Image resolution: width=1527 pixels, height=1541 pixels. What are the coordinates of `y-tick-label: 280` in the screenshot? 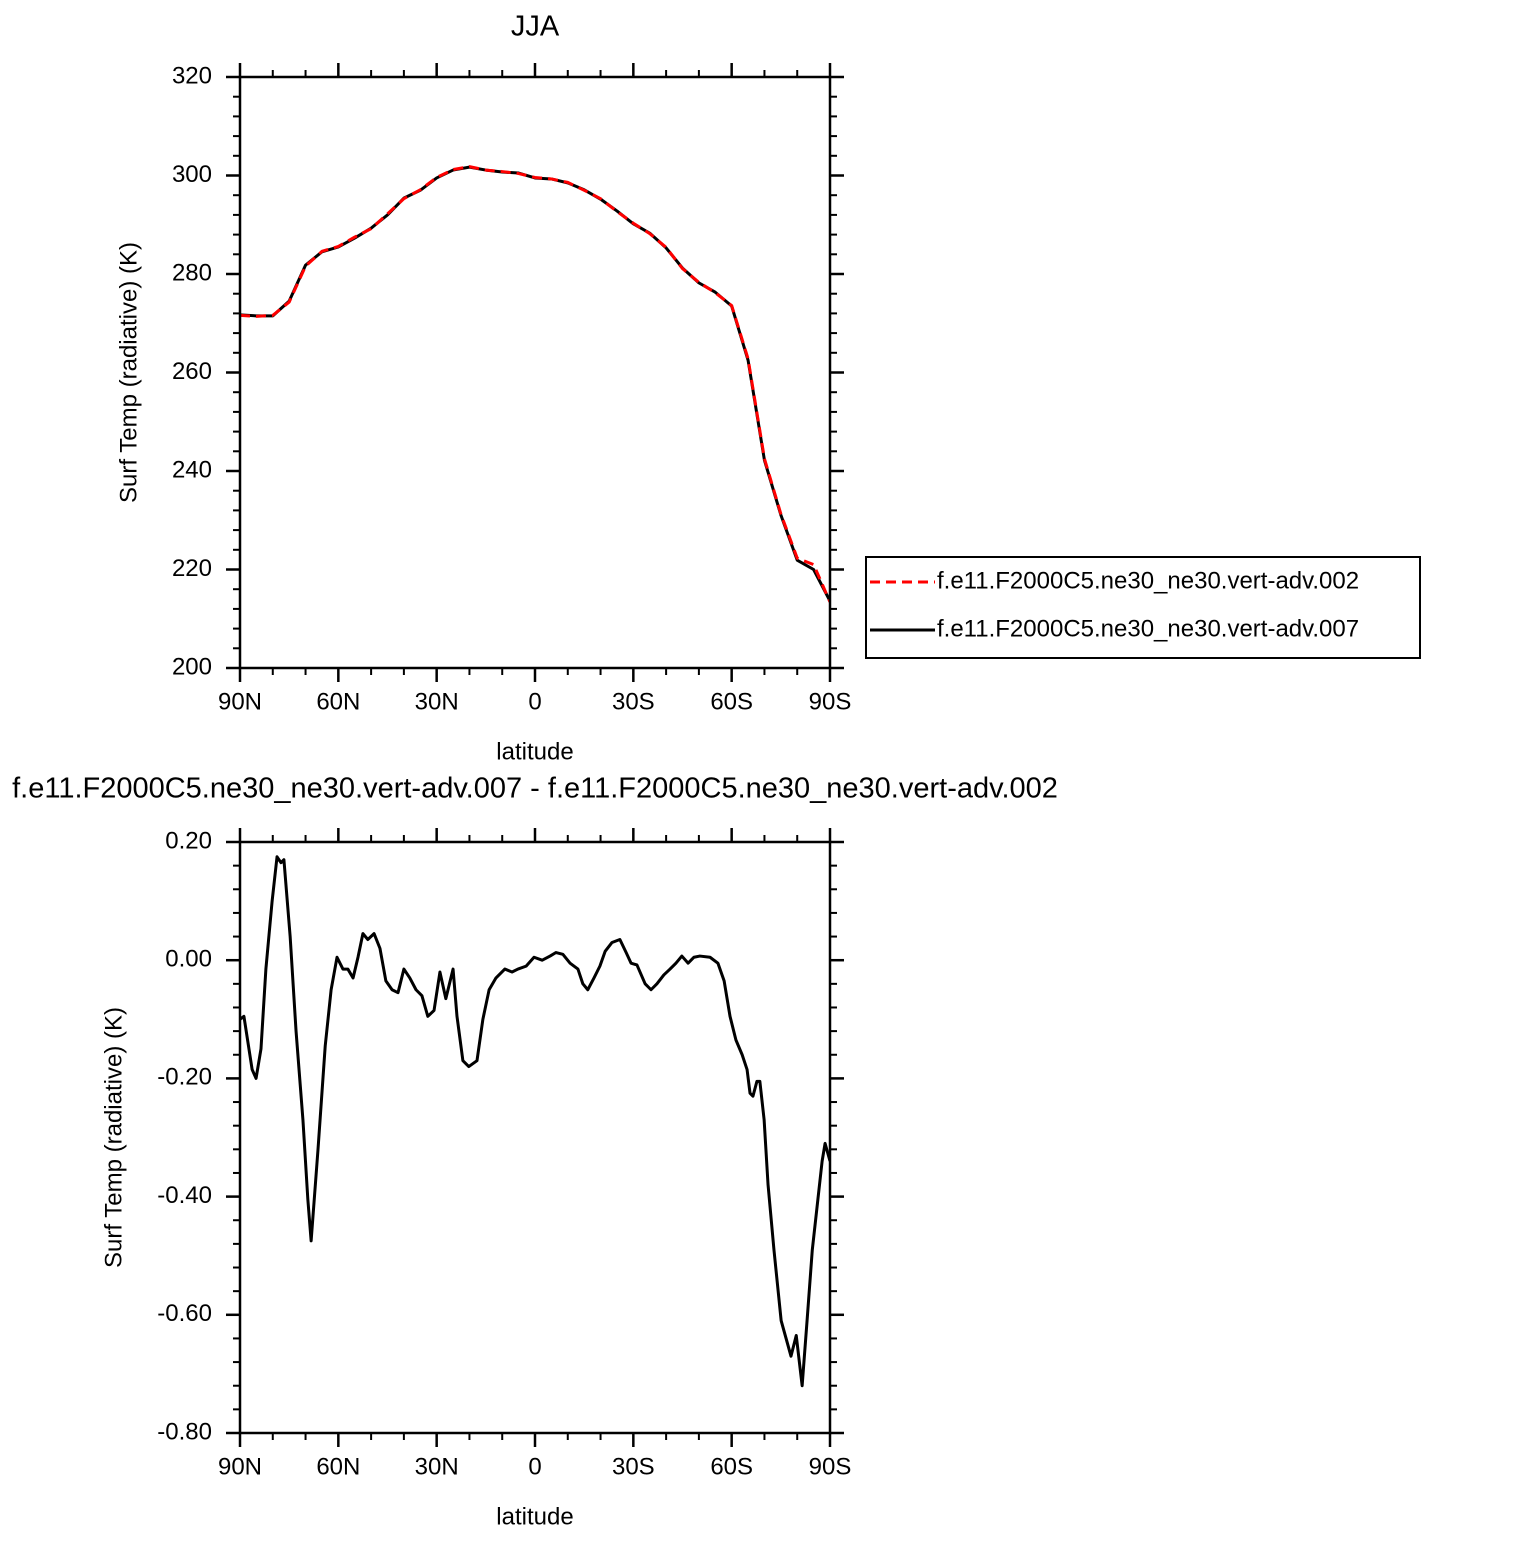 It's located at (192, 272).